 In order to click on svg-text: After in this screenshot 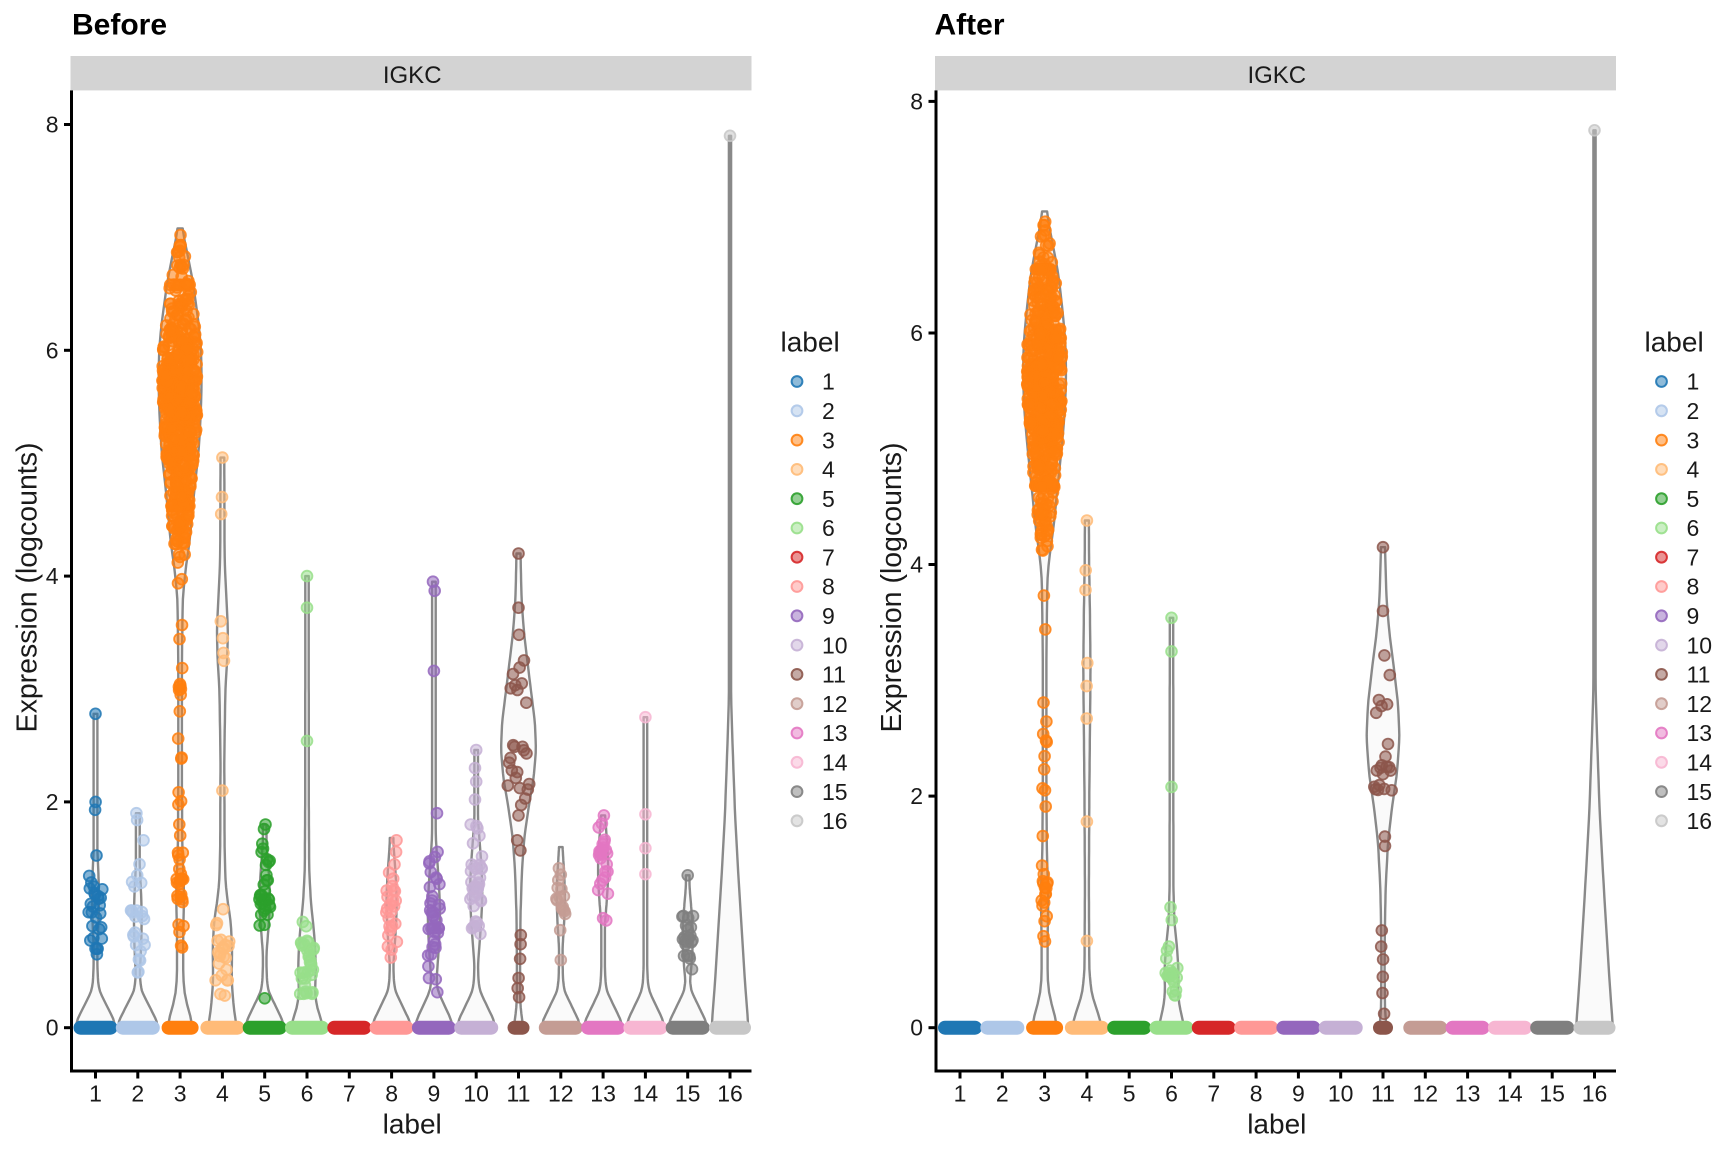, I will do `click(970, 25)`.